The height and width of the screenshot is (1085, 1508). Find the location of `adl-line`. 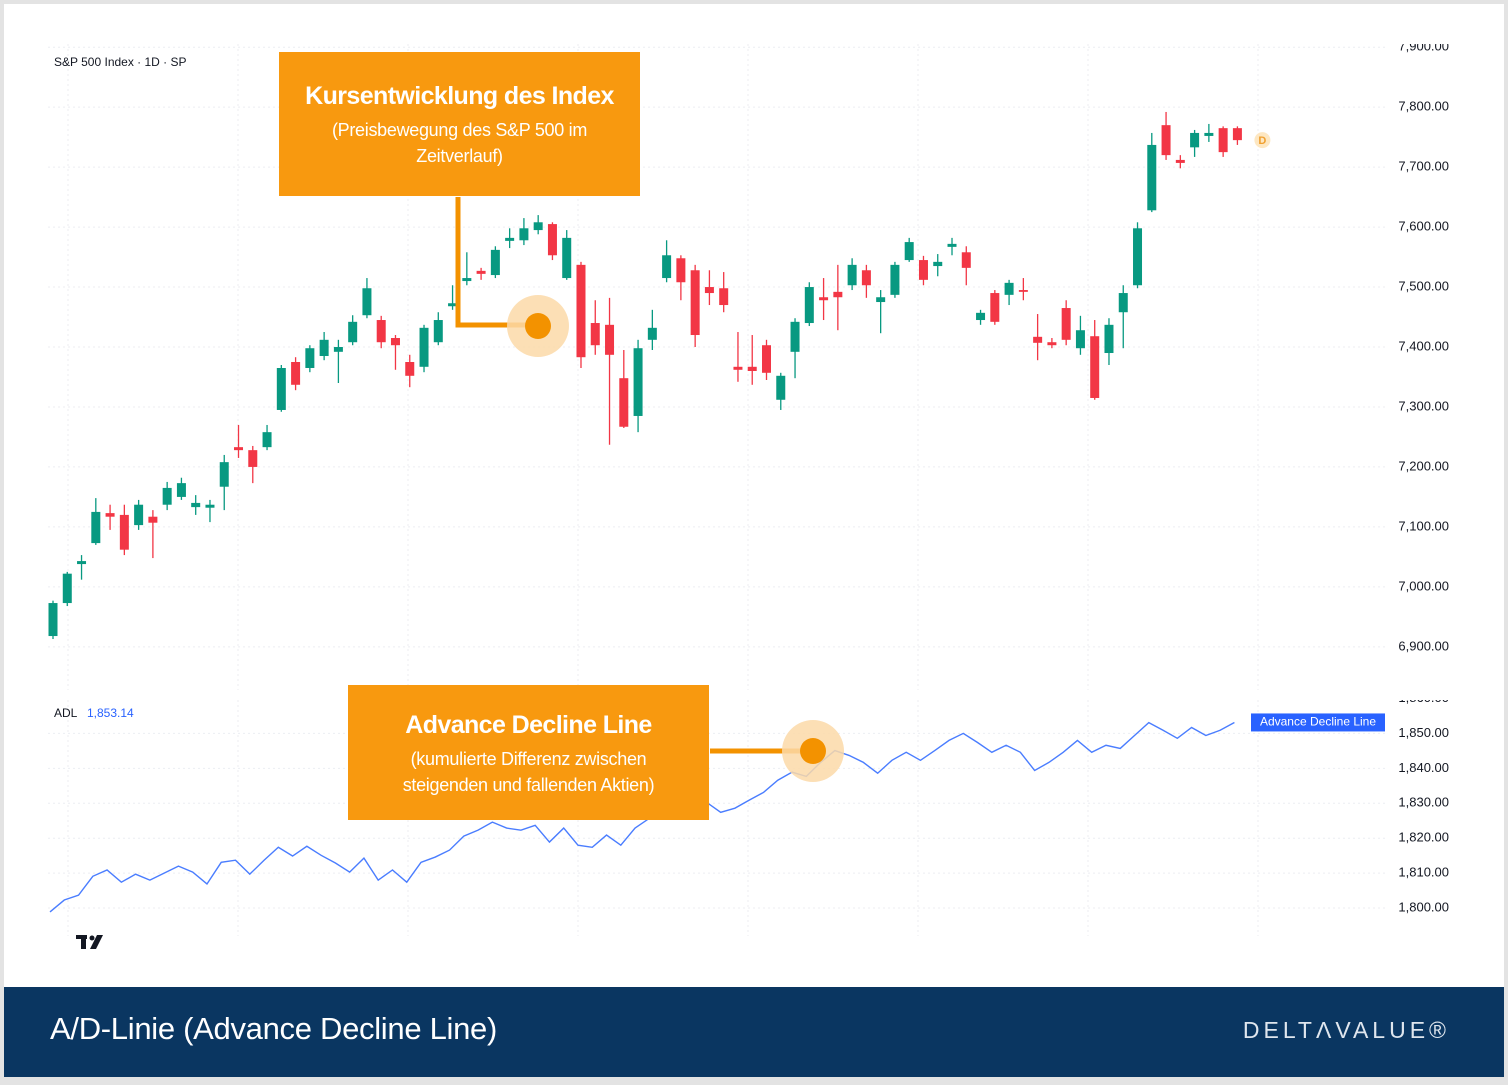

adl-line is located at coordinates (642, 817).